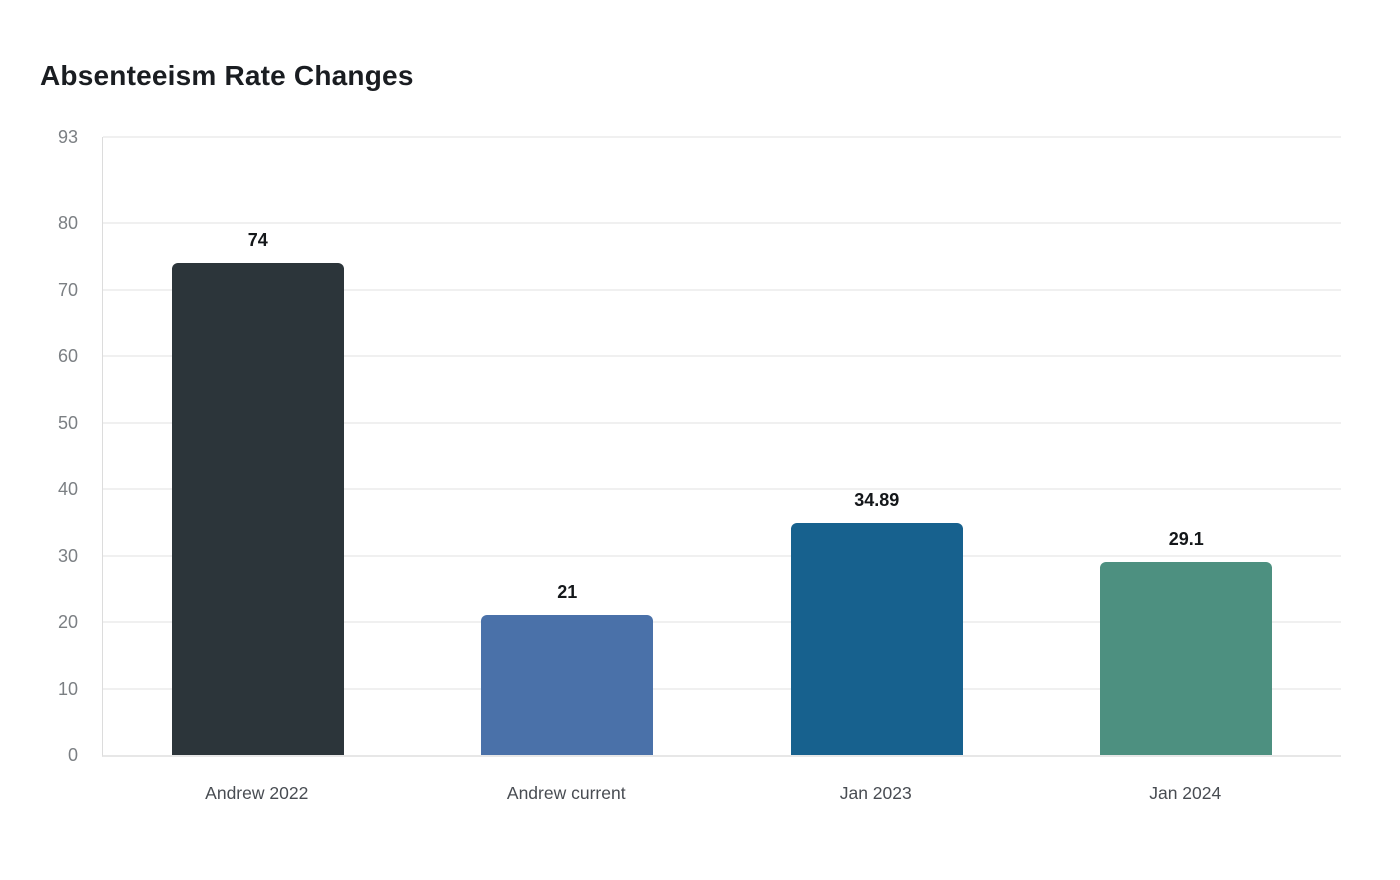 This screenshot has width=1400, height=880. I want to click on y-tick-label: 70, so click(67, 289).